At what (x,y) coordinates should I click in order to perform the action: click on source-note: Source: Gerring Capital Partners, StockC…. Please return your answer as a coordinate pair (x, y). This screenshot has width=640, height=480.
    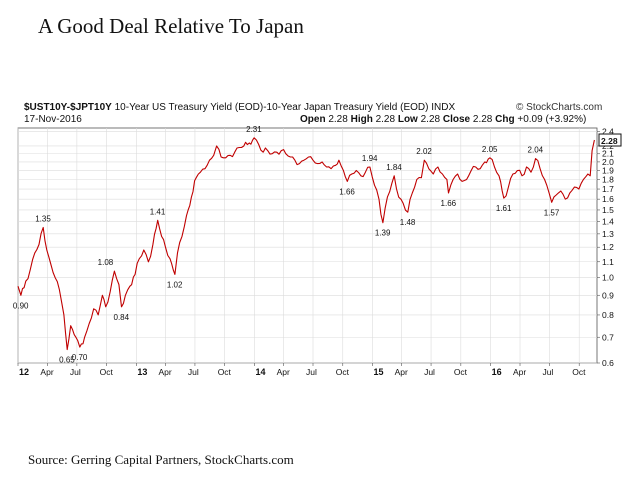
    Looking at the image, I should click on (161, 459).